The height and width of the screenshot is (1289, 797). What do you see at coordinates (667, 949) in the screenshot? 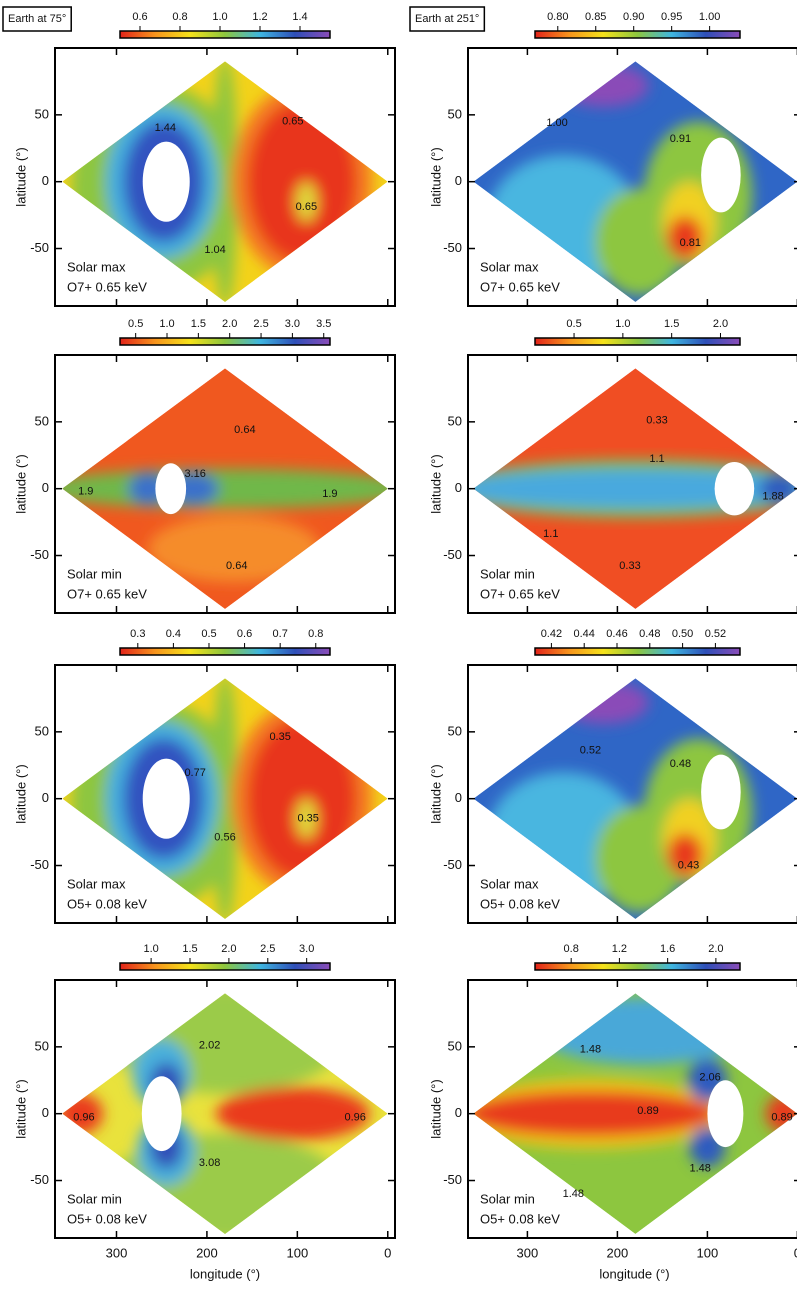
I see `colorbar-tick-label: 1.6` at bounding box center [667, 949].